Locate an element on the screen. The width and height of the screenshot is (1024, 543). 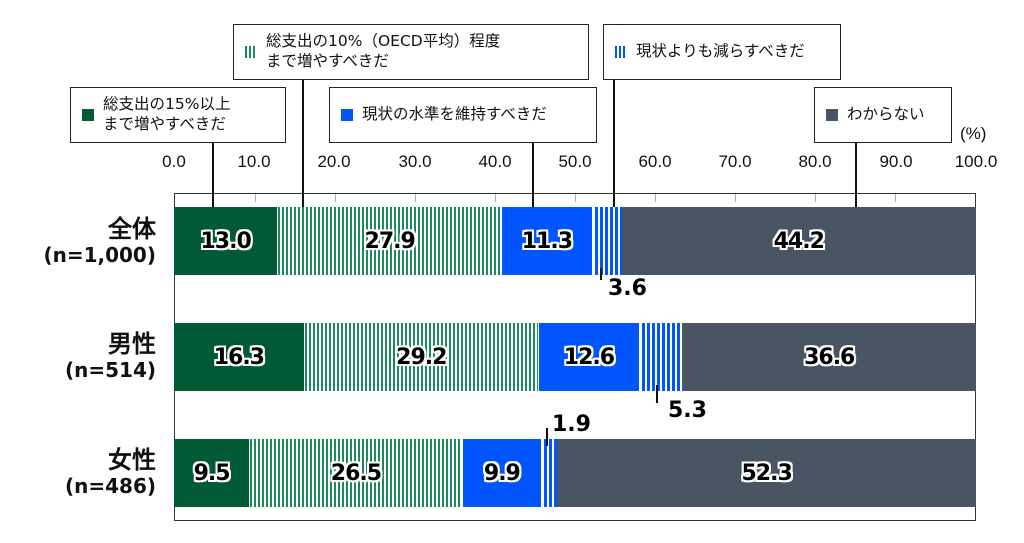
bar-segment: 12.6 is located at coordinates (589, 357).